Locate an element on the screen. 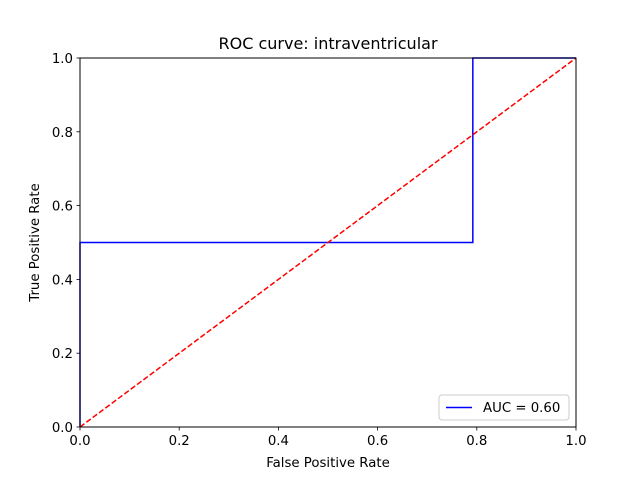 The height and width of the screenshot is (480, 640). y-axis-label: True Positive Rate is located at coordinates (35, 242).